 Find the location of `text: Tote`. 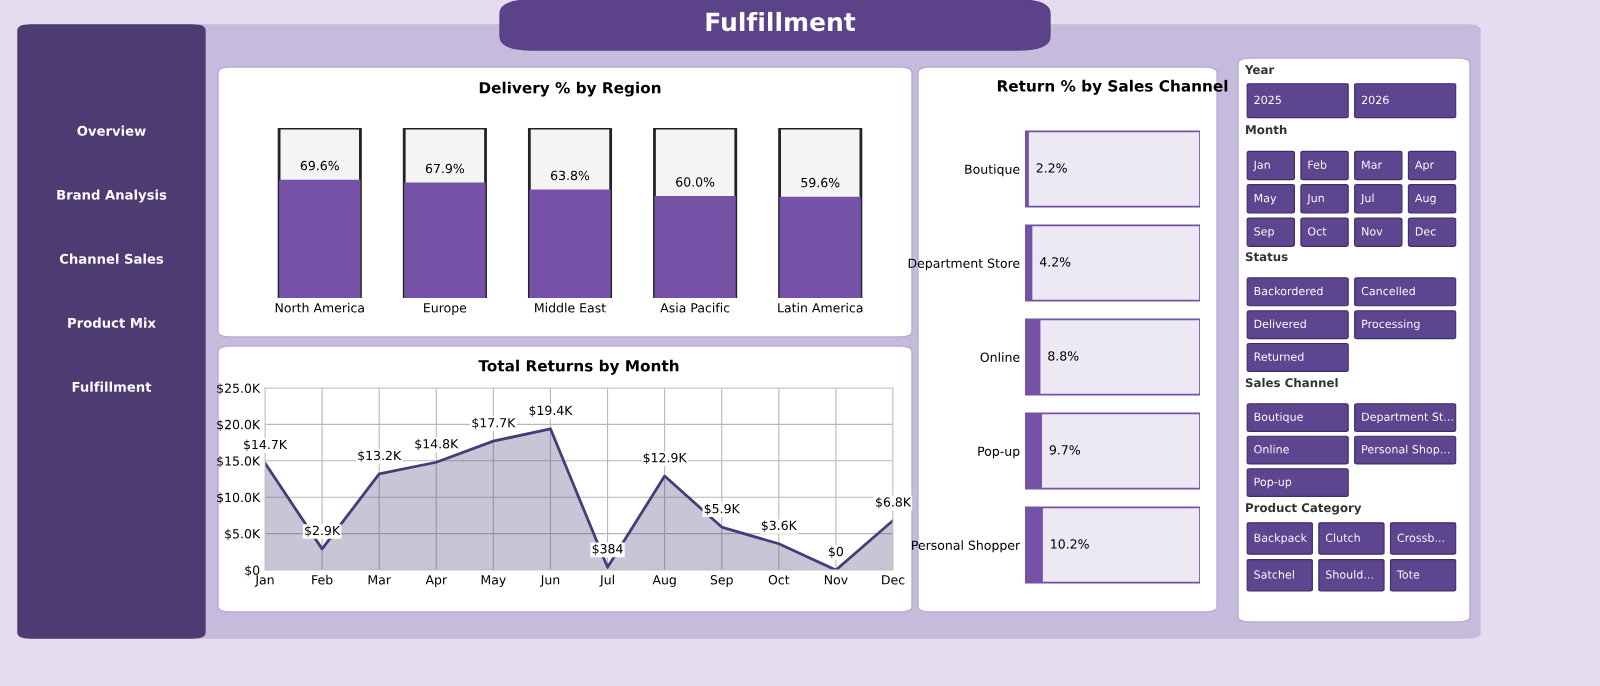

text: Tote is located at coordinates (1408, 574).